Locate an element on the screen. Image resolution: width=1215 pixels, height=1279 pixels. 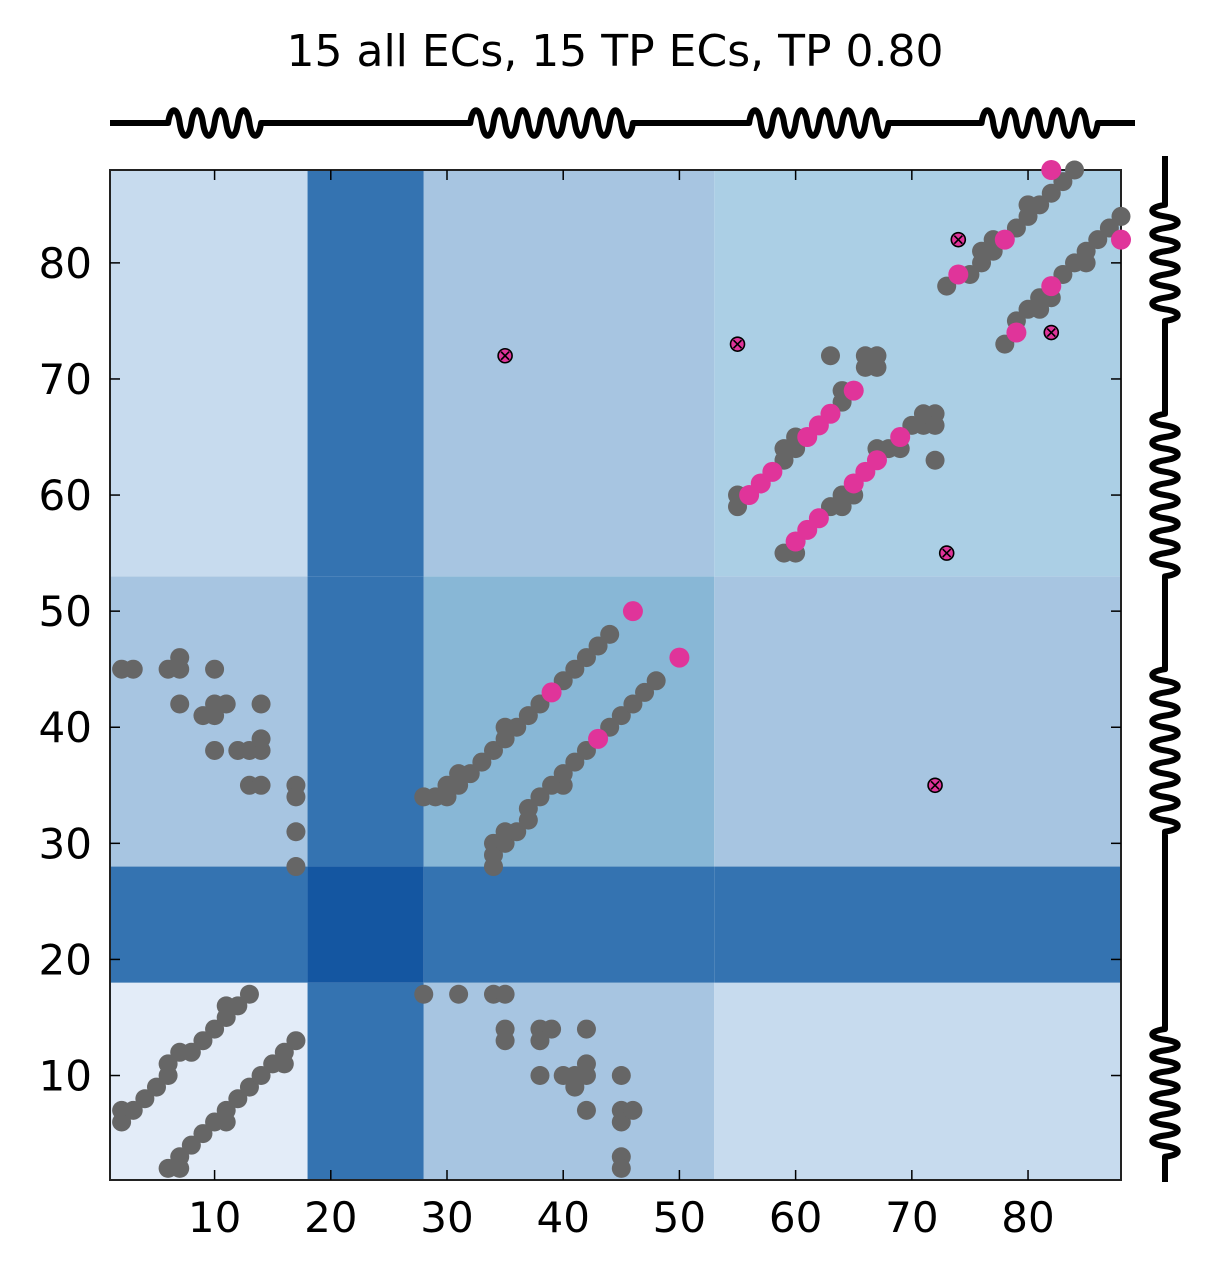
chart-title: 15 all ECs, 15 TP ECs, TP 0.80 is located at coordinates (615, 51).